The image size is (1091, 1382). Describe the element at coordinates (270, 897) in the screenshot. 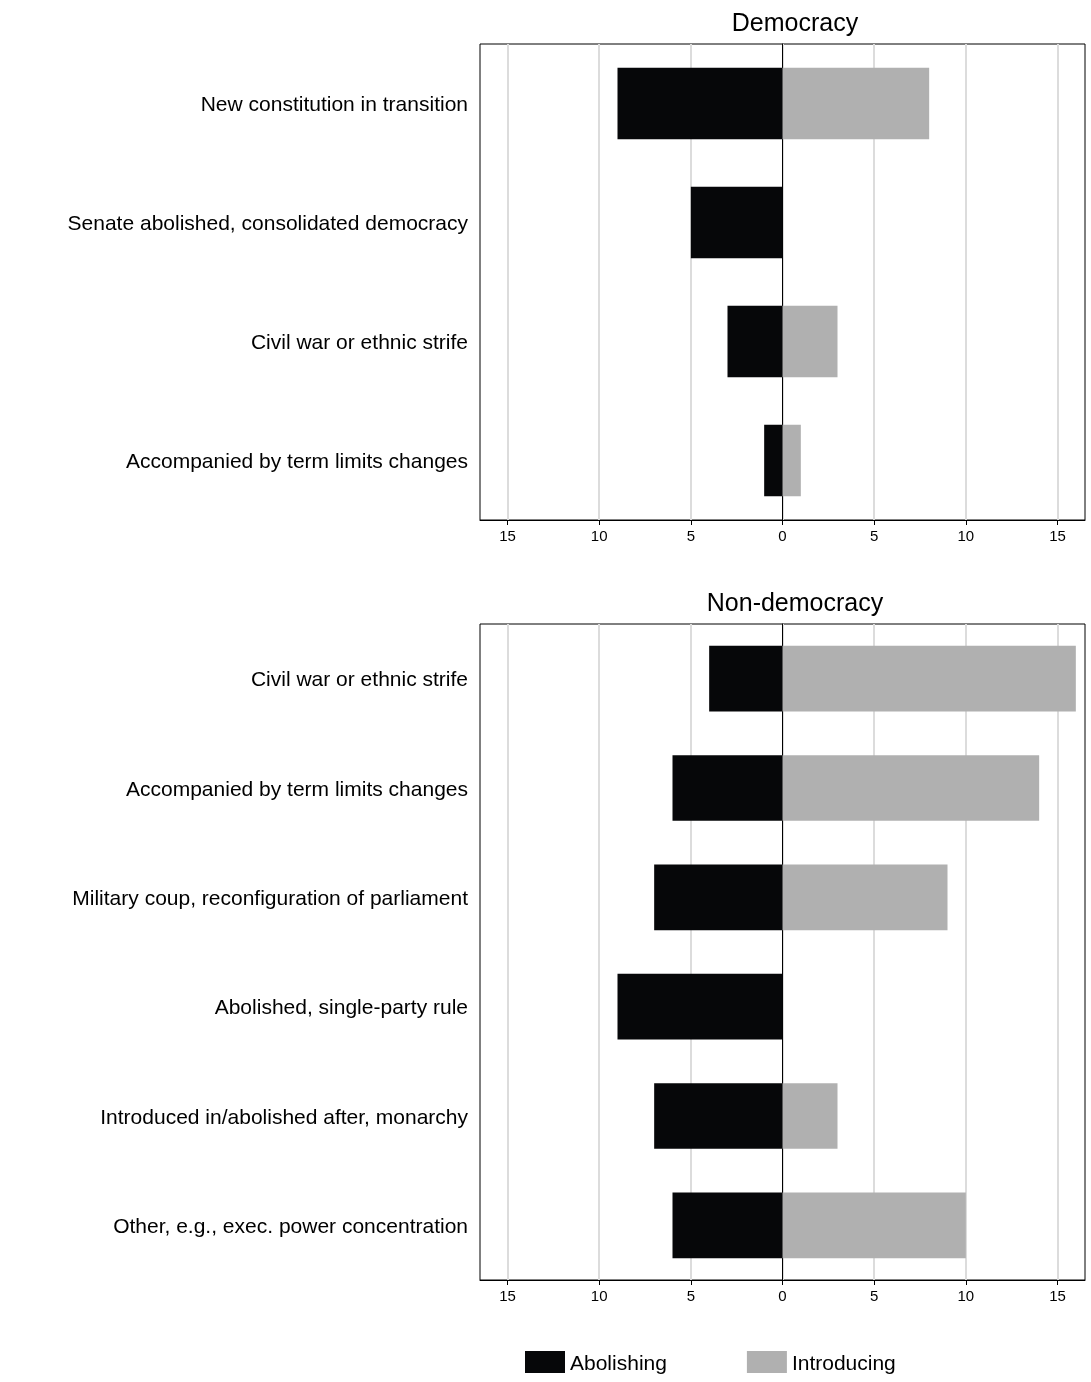

I see `y-tick-label: Military coup, reconfiguration of parliament` at that location.